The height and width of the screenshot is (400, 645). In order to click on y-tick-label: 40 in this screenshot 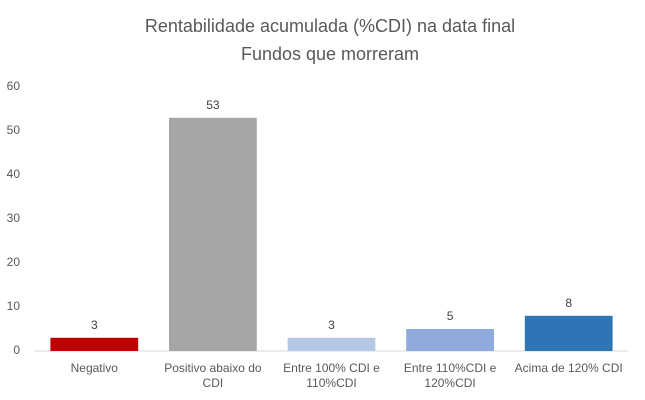, I will do `click(14, 174)`.